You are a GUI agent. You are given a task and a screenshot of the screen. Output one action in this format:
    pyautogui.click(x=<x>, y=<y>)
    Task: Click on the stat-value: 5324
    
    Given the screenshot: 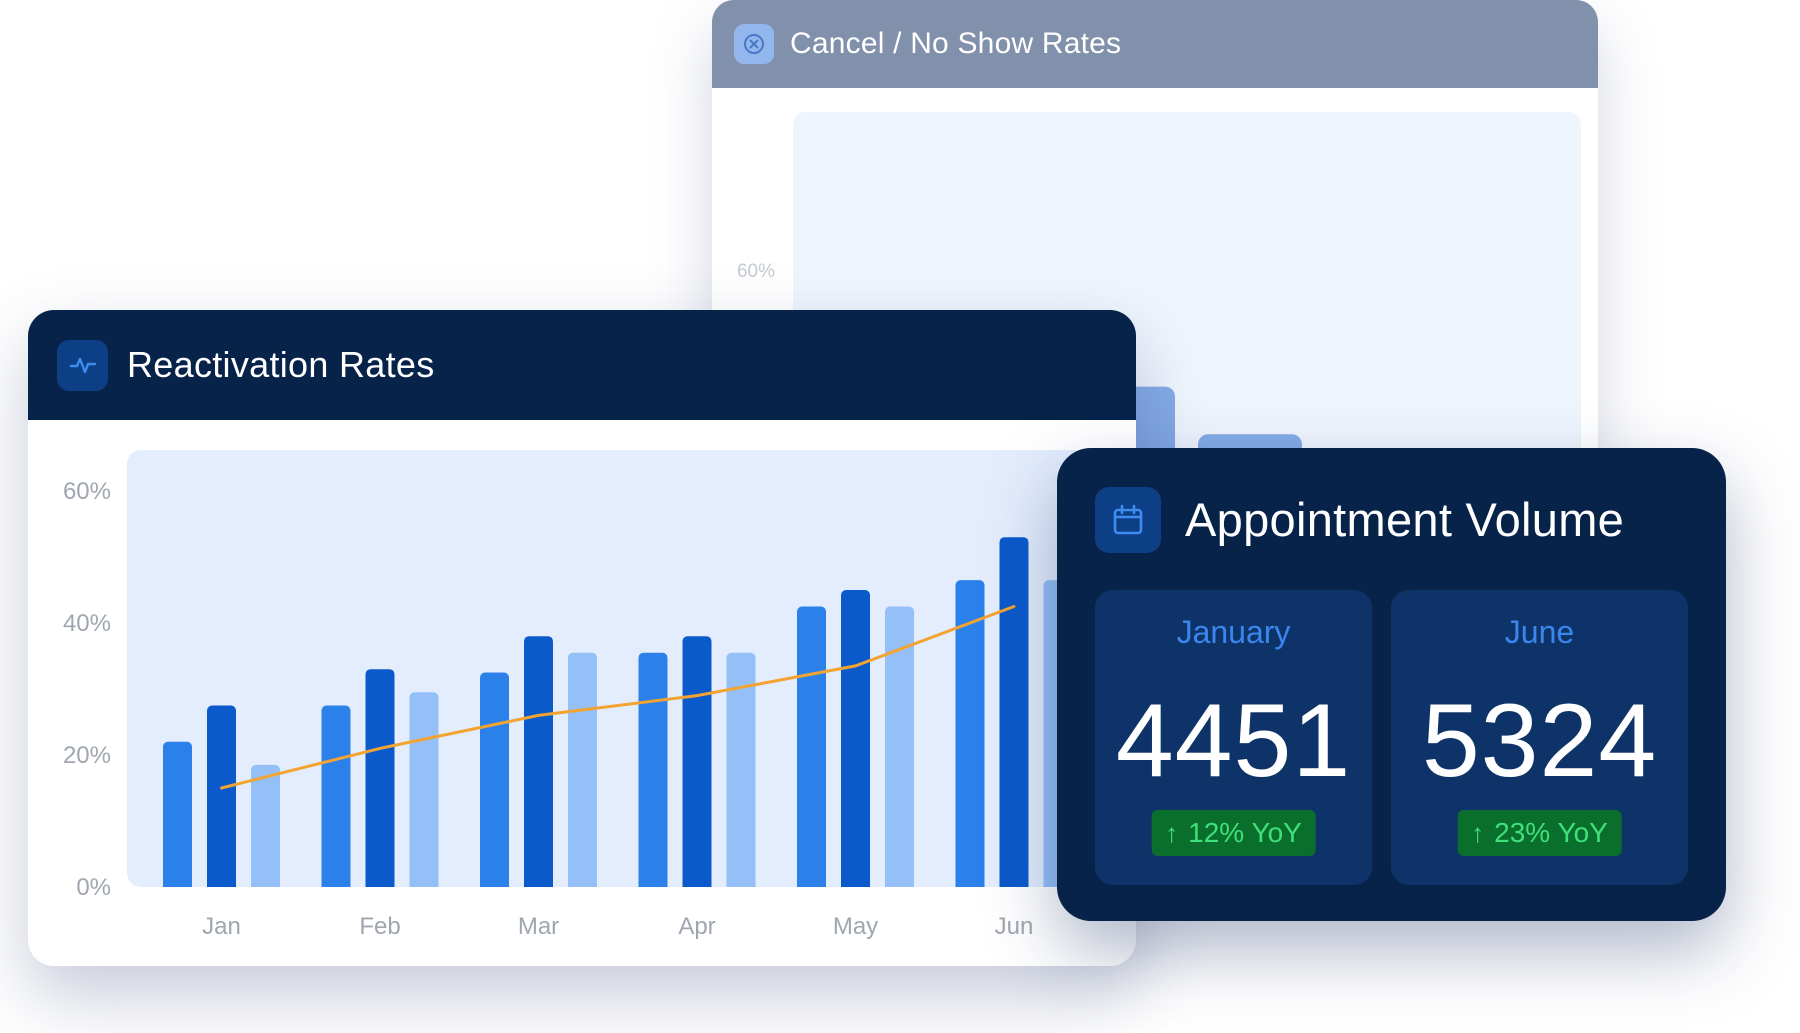 What is the action you would take?
    pyautogui.click(x=1539, y=741)
    